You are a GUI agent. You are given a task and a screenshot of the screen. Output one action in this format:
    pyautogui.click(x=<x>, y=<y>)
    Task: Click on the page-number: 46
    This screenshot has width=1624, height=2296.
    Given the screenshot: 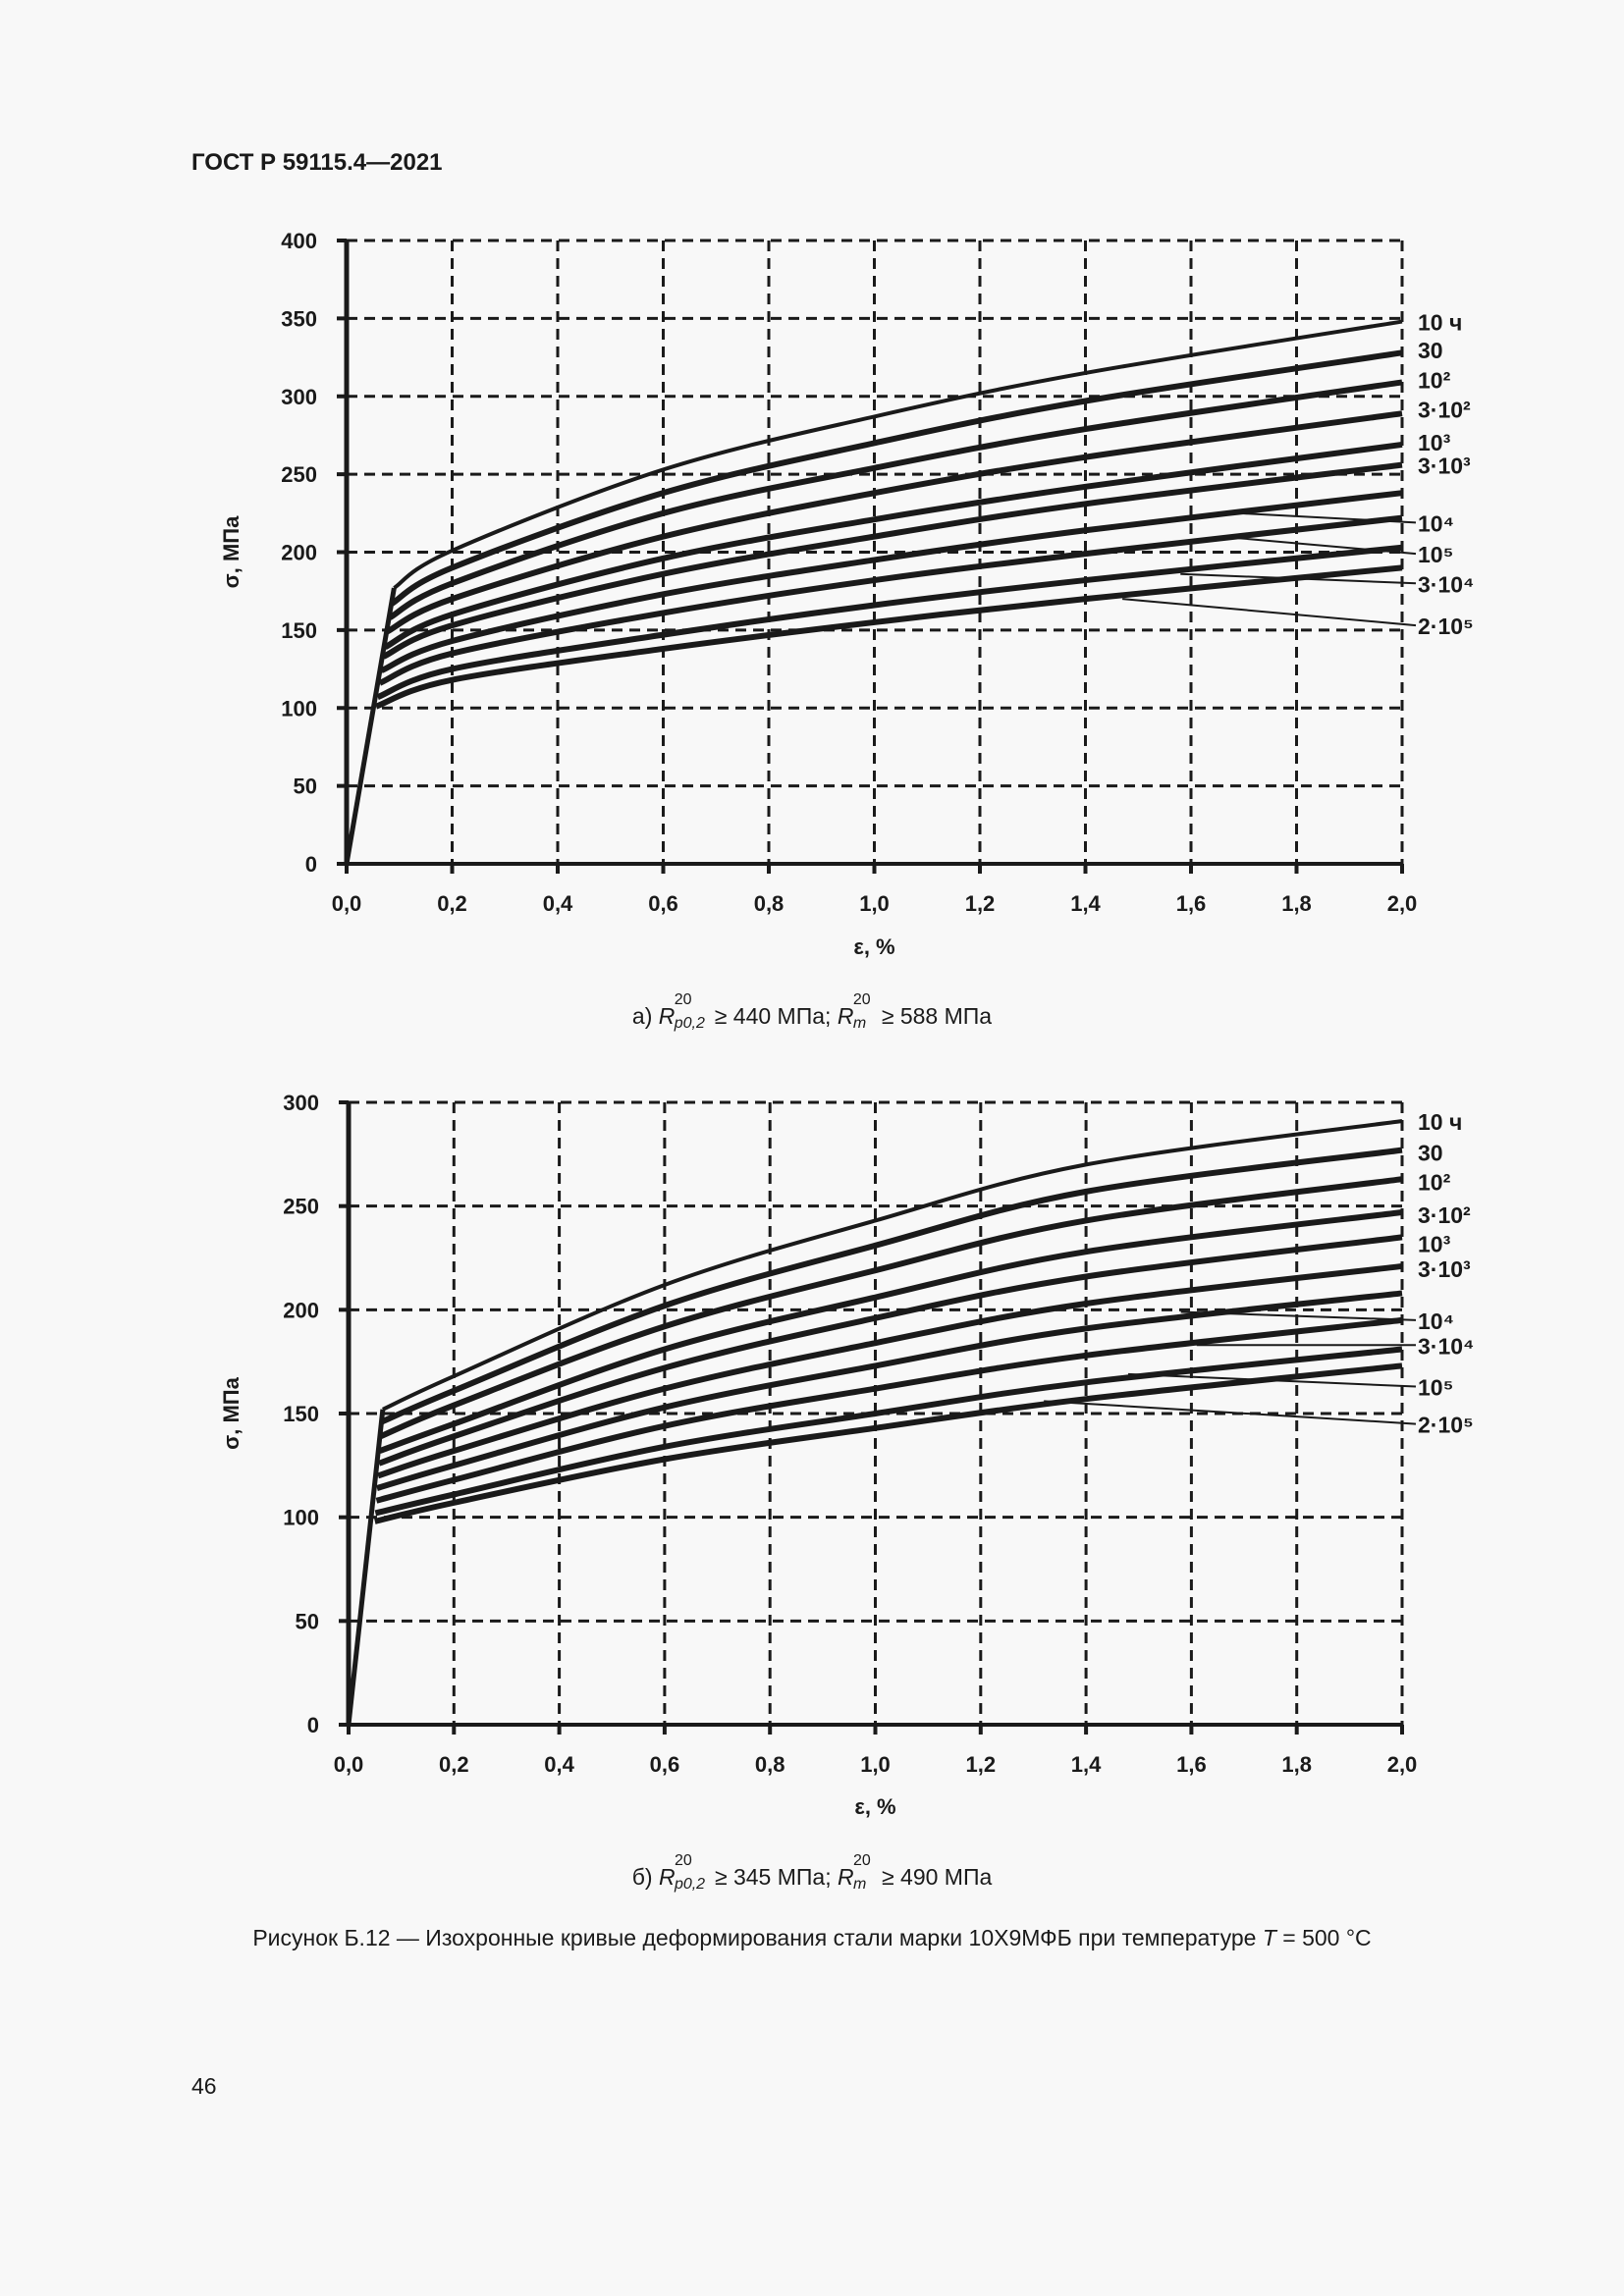 What is the action you would take?
    pyautogui.click(x=204, y=2086)
    